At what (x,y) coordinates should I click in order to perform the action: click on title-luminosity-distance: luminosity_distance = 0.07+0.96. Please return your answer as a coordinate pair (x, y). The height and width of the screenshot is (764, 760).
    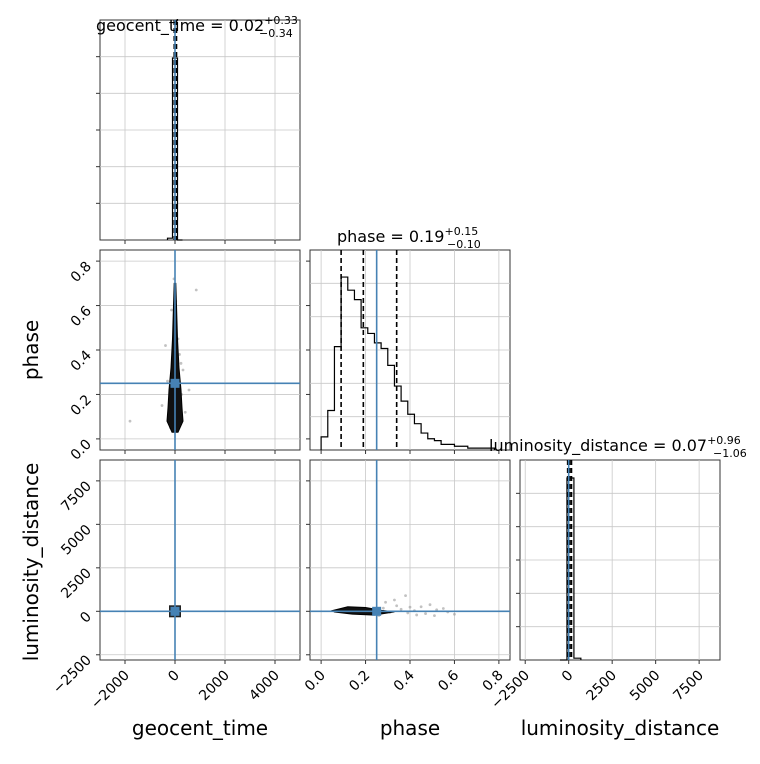
    Looking at the image, I should click on (615, 445).